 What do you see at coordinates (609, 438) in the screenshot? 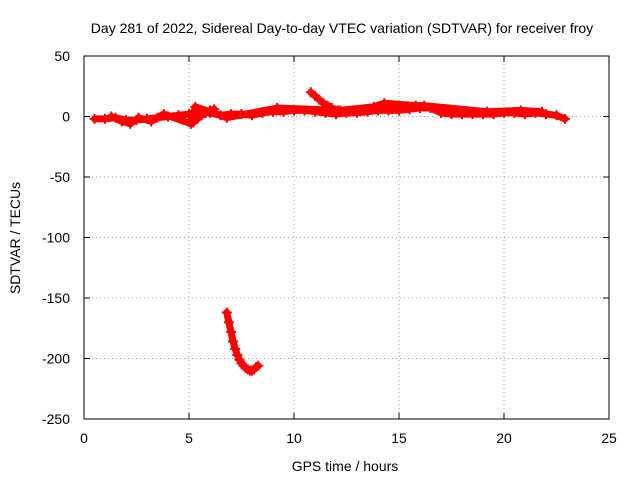
I see `x-tick-label: 25` at bounding box center [609, 438].